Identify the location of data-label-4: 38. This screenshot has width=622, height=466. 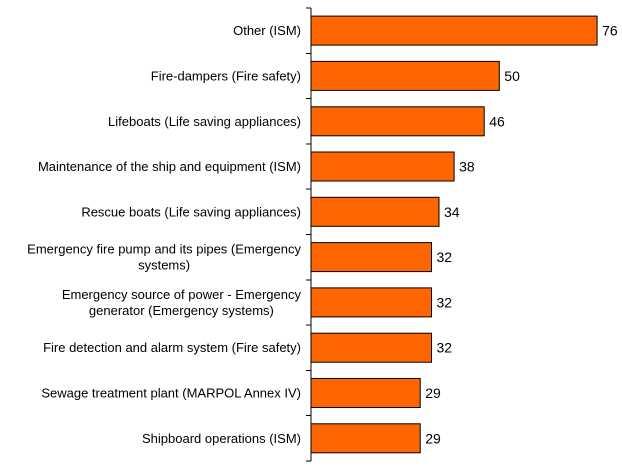
(467, 167).